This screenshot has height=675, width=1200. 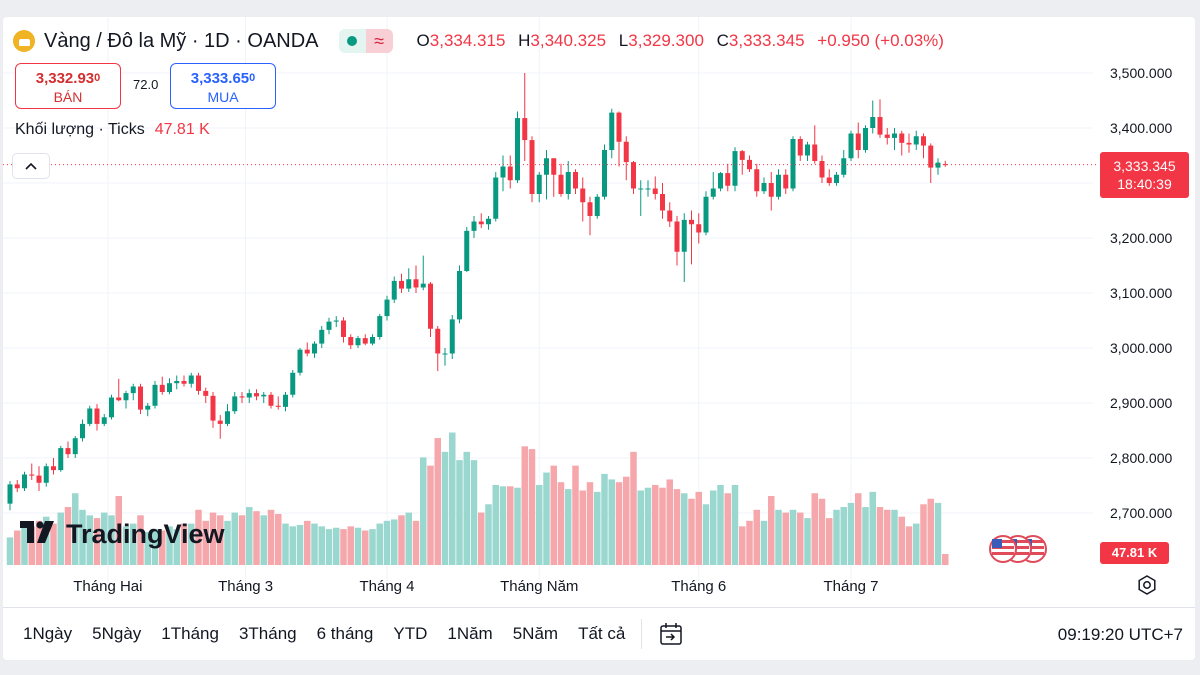 What do you see at coordinates (31, 166) in the screenshot?
I see `collapse-legend-button` at bounding box center [31, 166].